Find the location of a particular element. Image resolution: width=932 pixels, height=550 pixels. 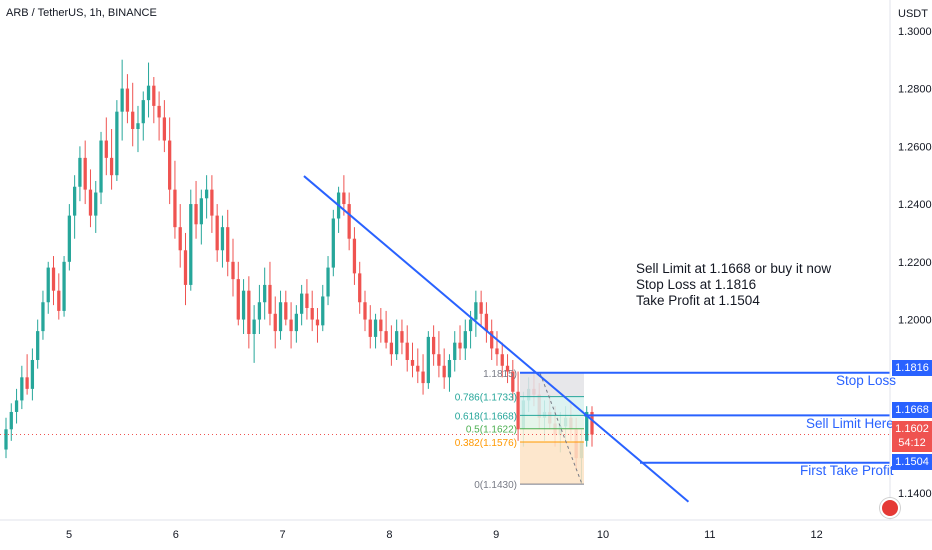

current-price-value: 1.1602 is located at coordinates (912, 429).